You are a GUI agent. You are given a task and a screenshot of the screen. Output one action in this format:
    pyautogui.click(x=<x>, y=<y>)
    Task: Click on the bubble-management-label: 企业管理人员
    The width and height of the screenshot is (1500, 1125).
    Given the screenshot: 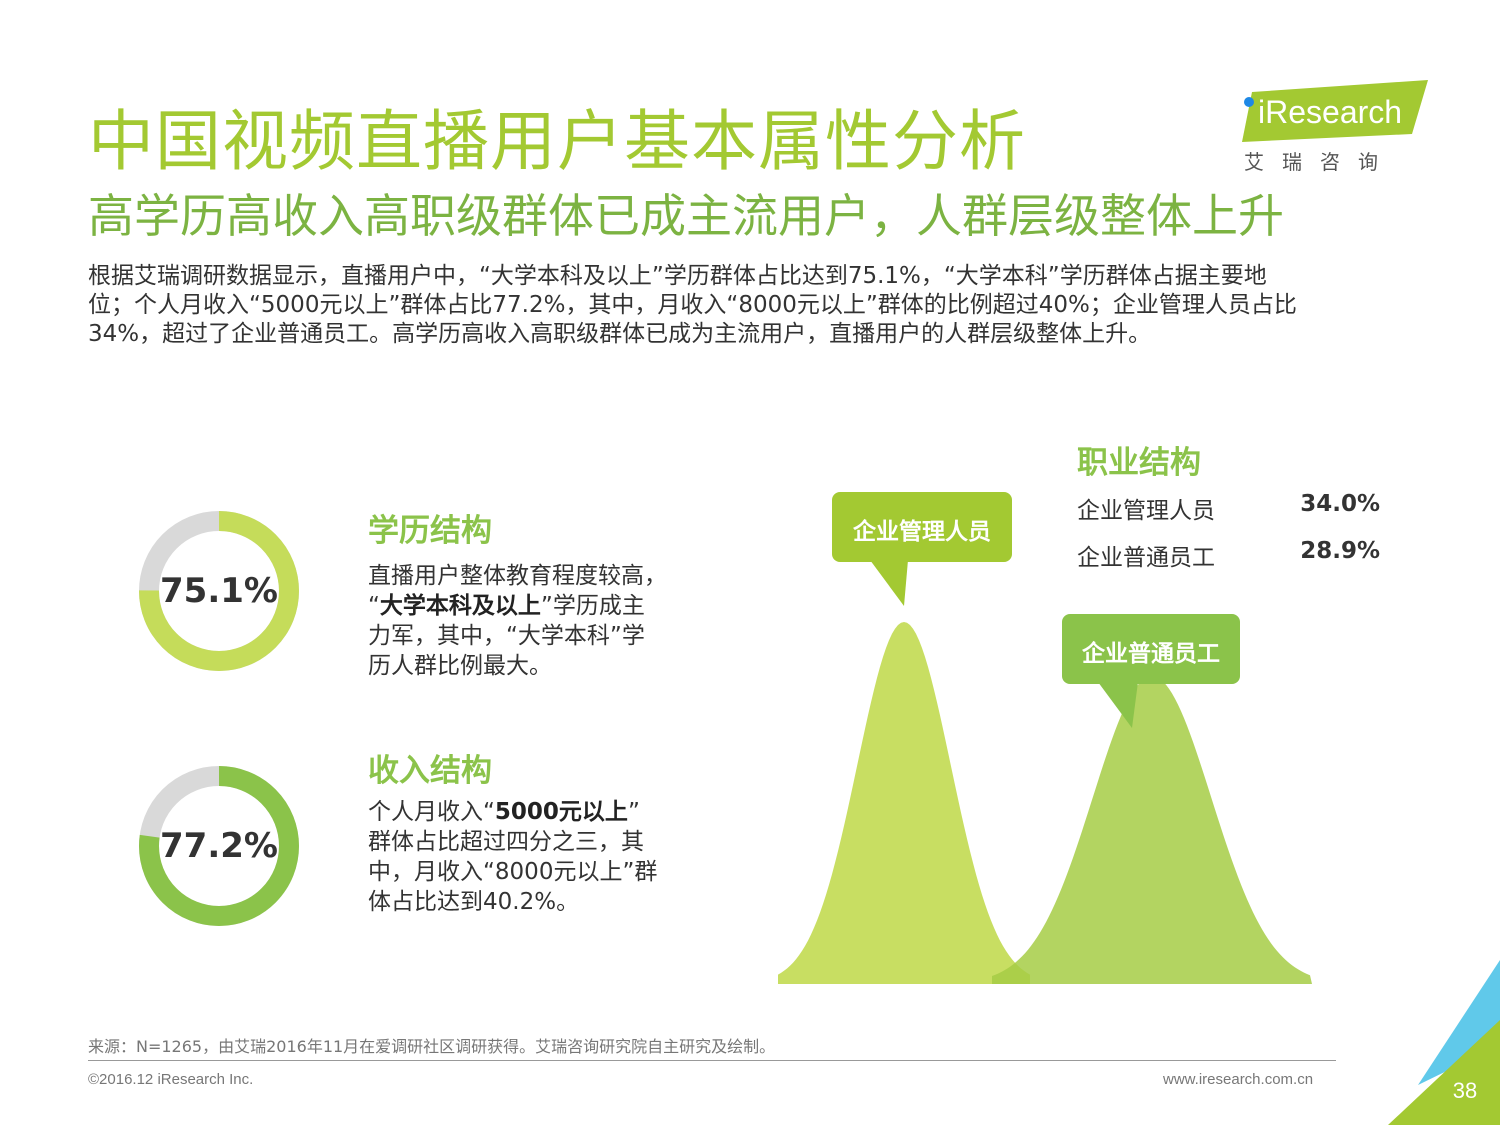 What is the action you would take?
    pyautogui.click(x=922, y=532)
    